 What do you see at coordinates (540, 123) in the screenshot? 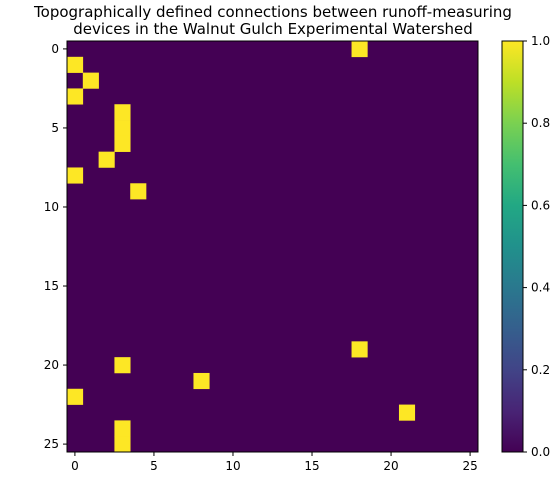
I see `colorbar-tick-label-4: 0.8` at bounding box center [540, 123].